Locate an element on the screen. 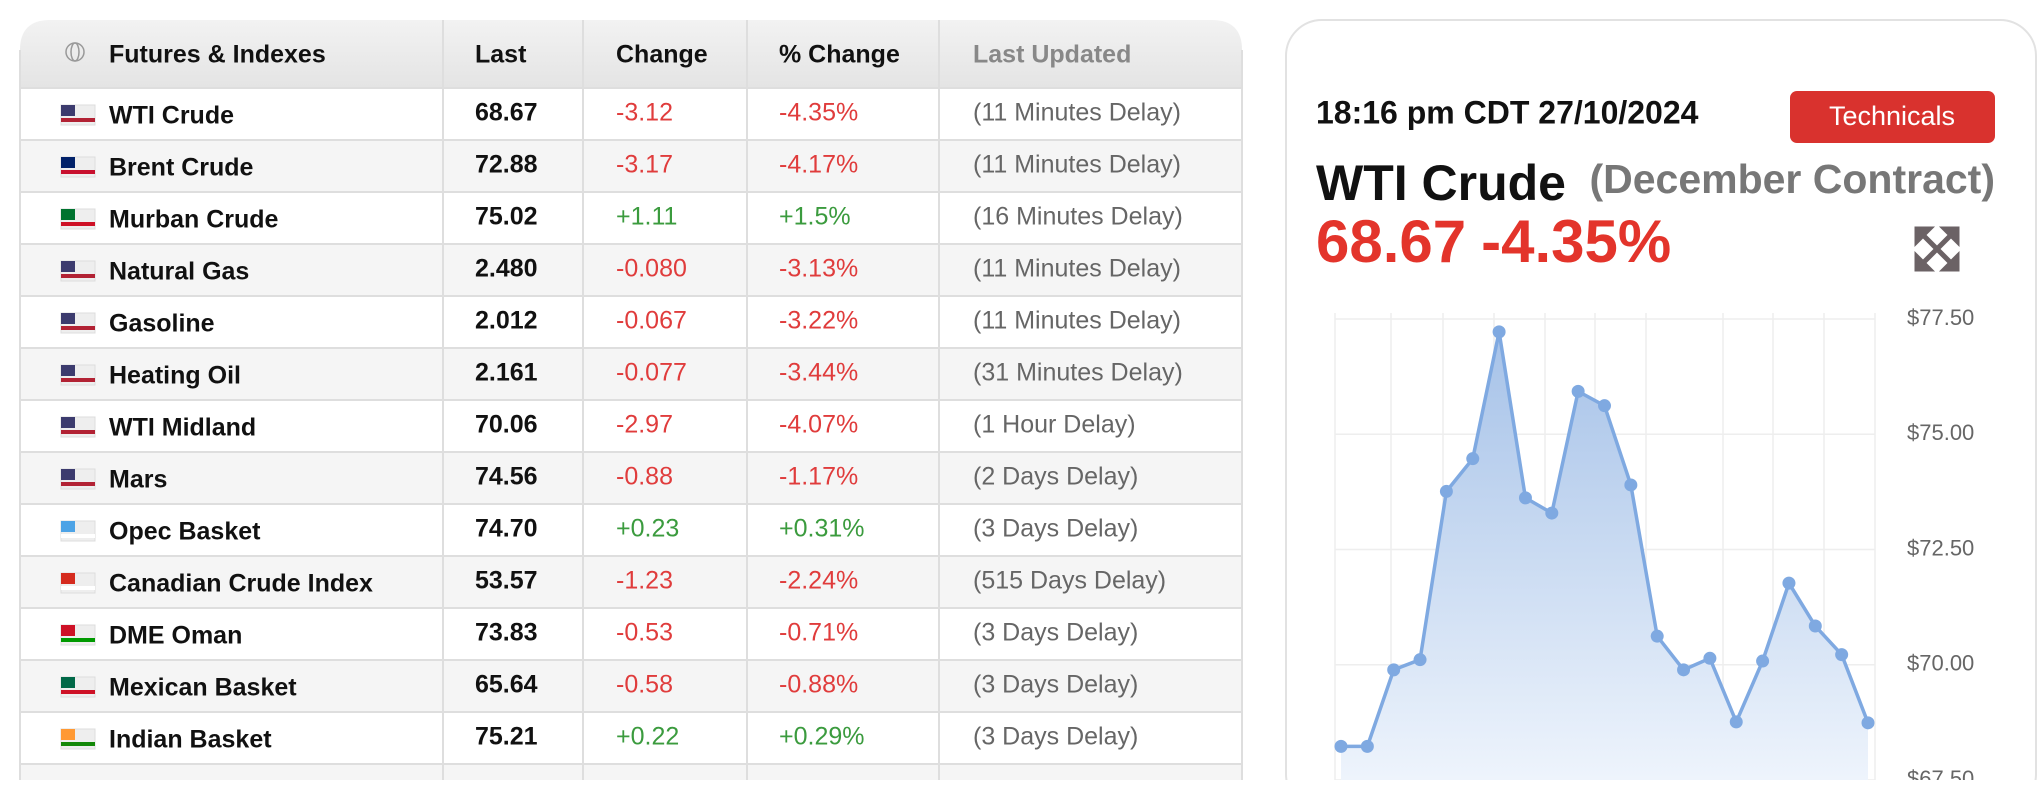 This screenshot has height=785, width=2042. pct-change: -0.71% is located at coordinates (818, 633).